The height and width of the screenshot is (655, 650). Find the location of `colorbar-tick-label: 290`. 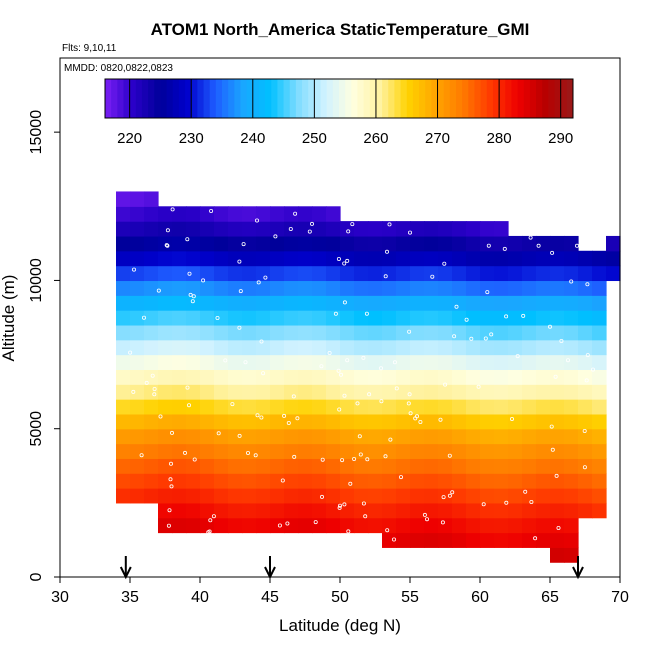

colorbar-tick-label: 290 is located at coordinates (560, 138).